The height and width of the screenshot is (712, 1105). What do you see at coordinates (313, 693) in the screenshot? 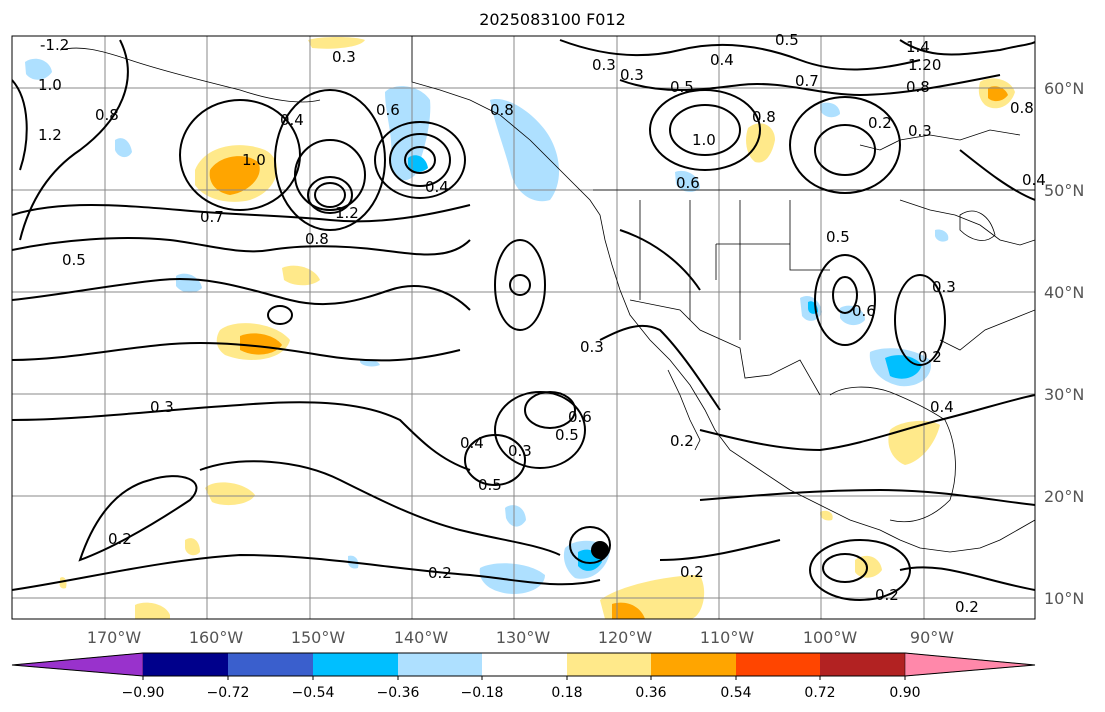
I see `colorbar-tick-label: −0.54` at bounding box center [313, 693].